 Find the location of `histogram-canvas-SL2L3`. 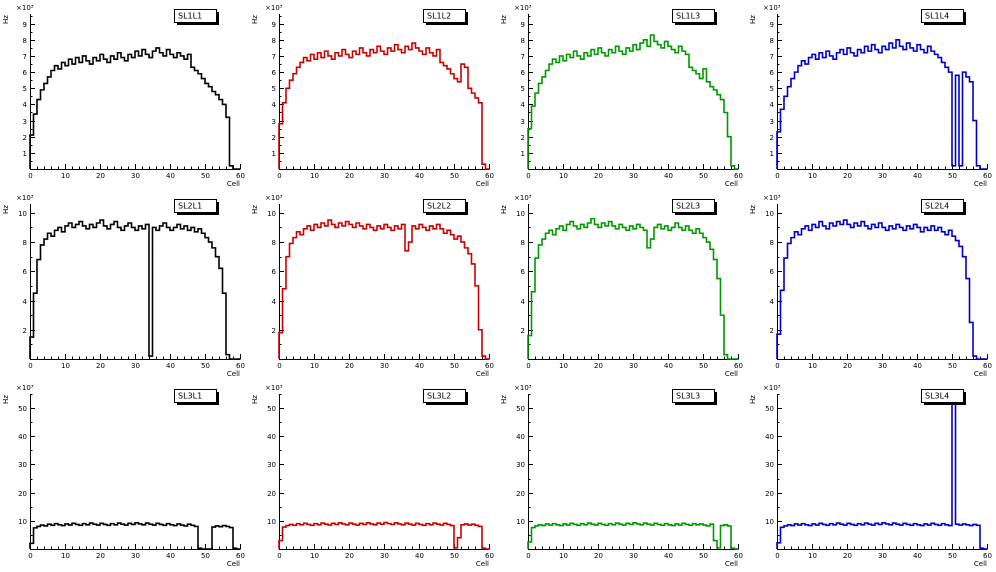

histogram-canvas-SL2L3 is located at coordinates (622, 286).